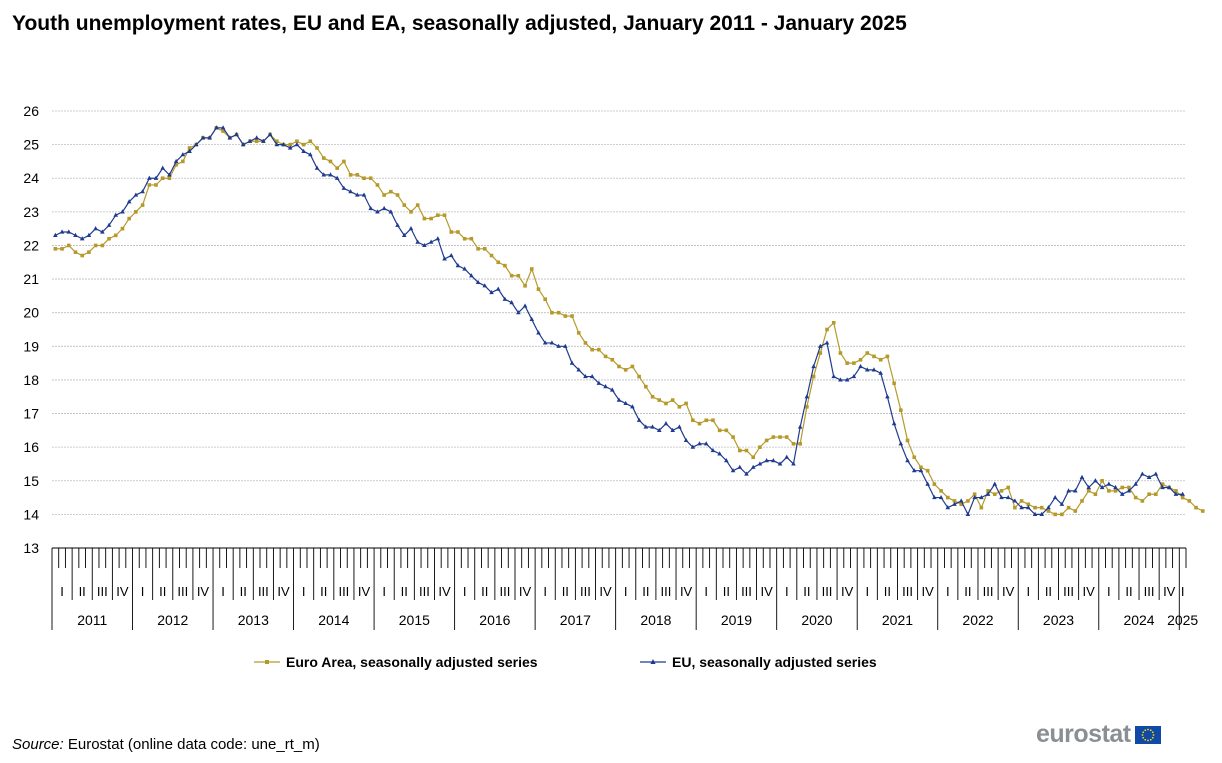 This screenshot has height=763, width=1222. Describe the element at coordinates (31, 329) in the screenshot. I see `y-axis: 13 14 15 16 17 18 19 20 21 22 23 24 25 26` at that location.